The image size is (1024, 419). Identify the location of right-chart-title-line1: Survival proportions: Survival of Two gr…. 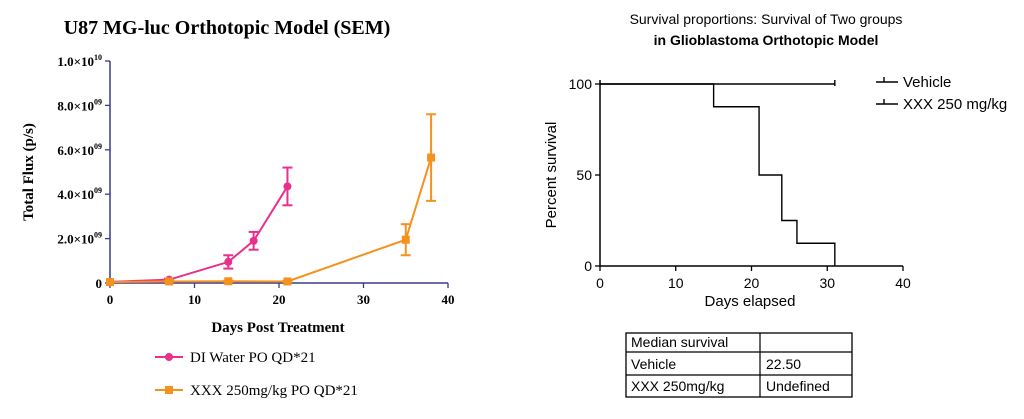
(766, 19).